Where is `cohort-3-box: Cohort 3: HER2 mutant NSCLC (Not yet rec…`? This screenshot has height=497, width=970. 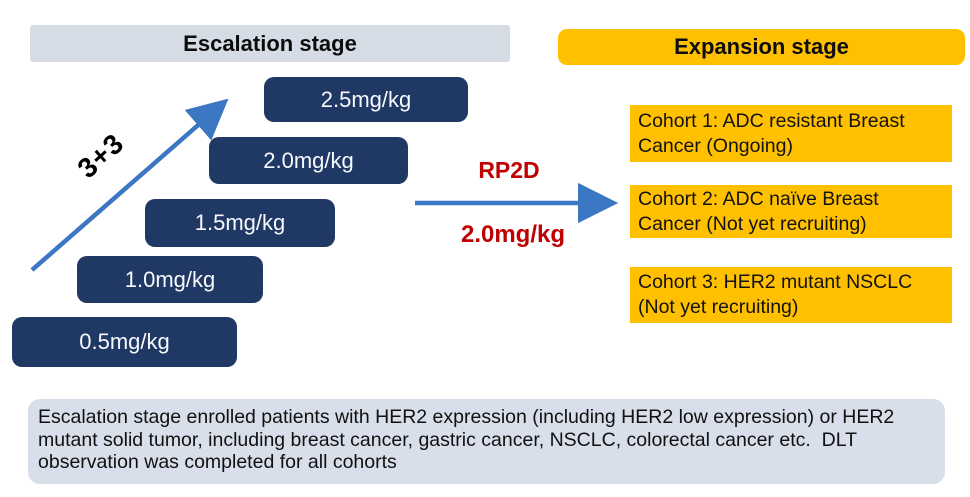 cohort-3-box: Cohort 3: HER2 mutant NSCLC (Not yet rec… is located at coordinates (791, 295).